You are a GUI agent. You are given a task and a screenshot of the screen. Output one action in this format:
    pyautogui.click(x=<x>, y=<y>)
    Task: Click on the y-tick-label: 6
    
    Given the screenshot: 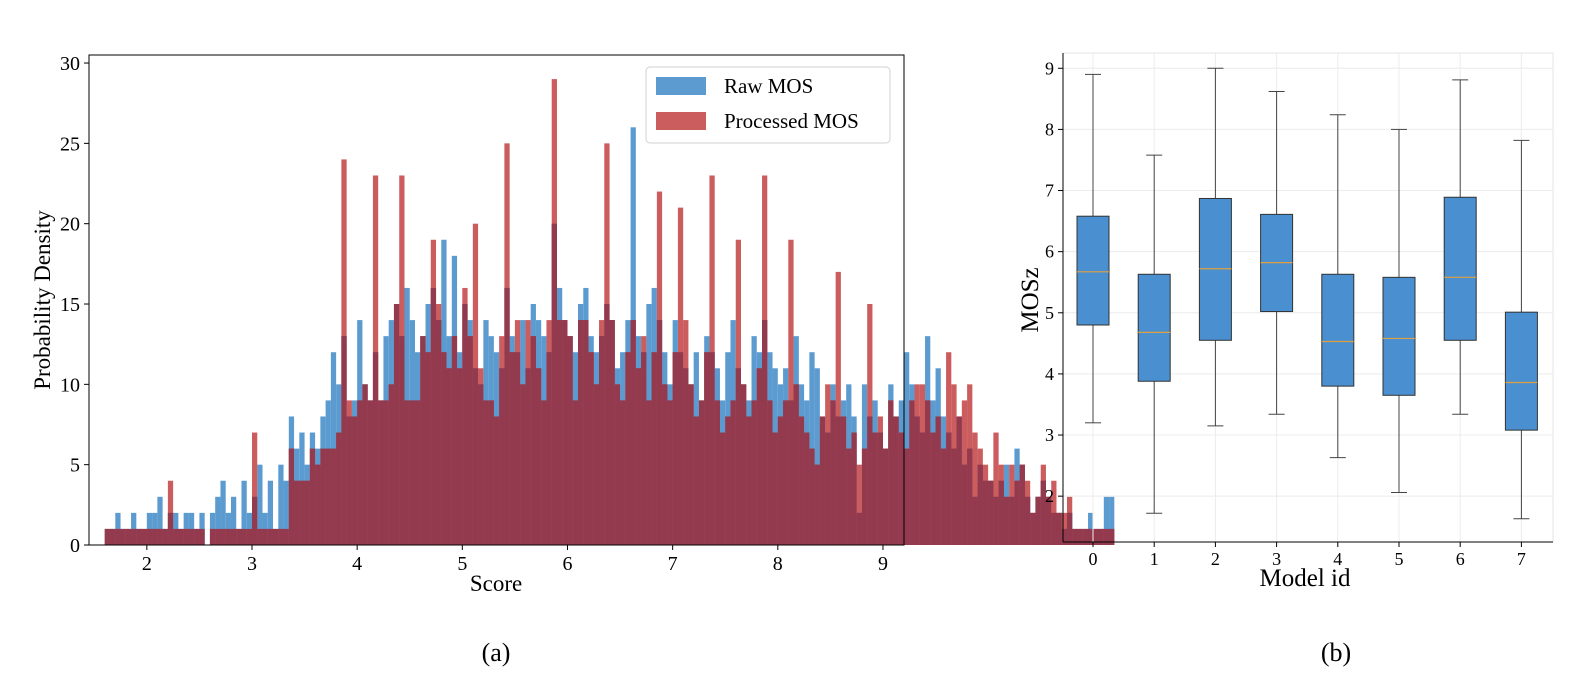 What is the action you would take?
    pyautogui.click(x=1049, y=252)
    